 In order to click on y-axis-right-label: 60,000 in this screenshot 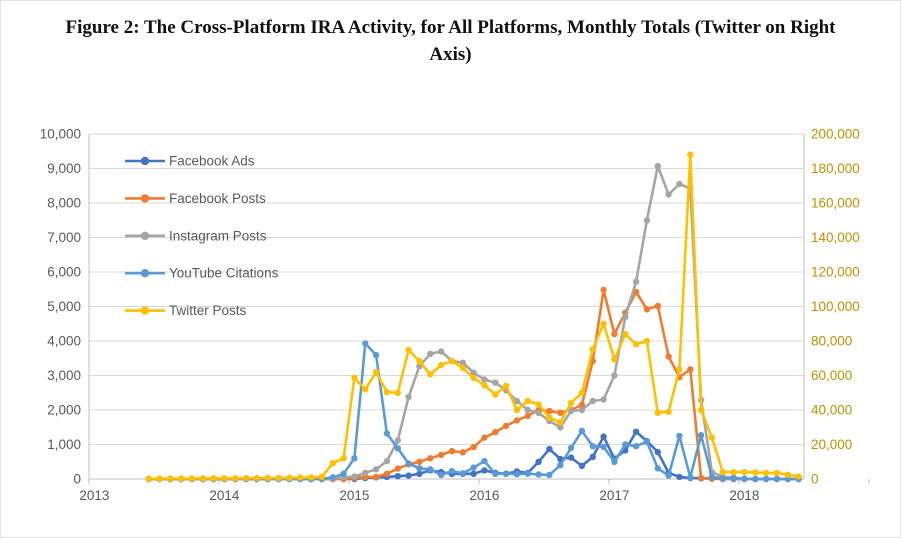, I will do `click(831, 375)`.